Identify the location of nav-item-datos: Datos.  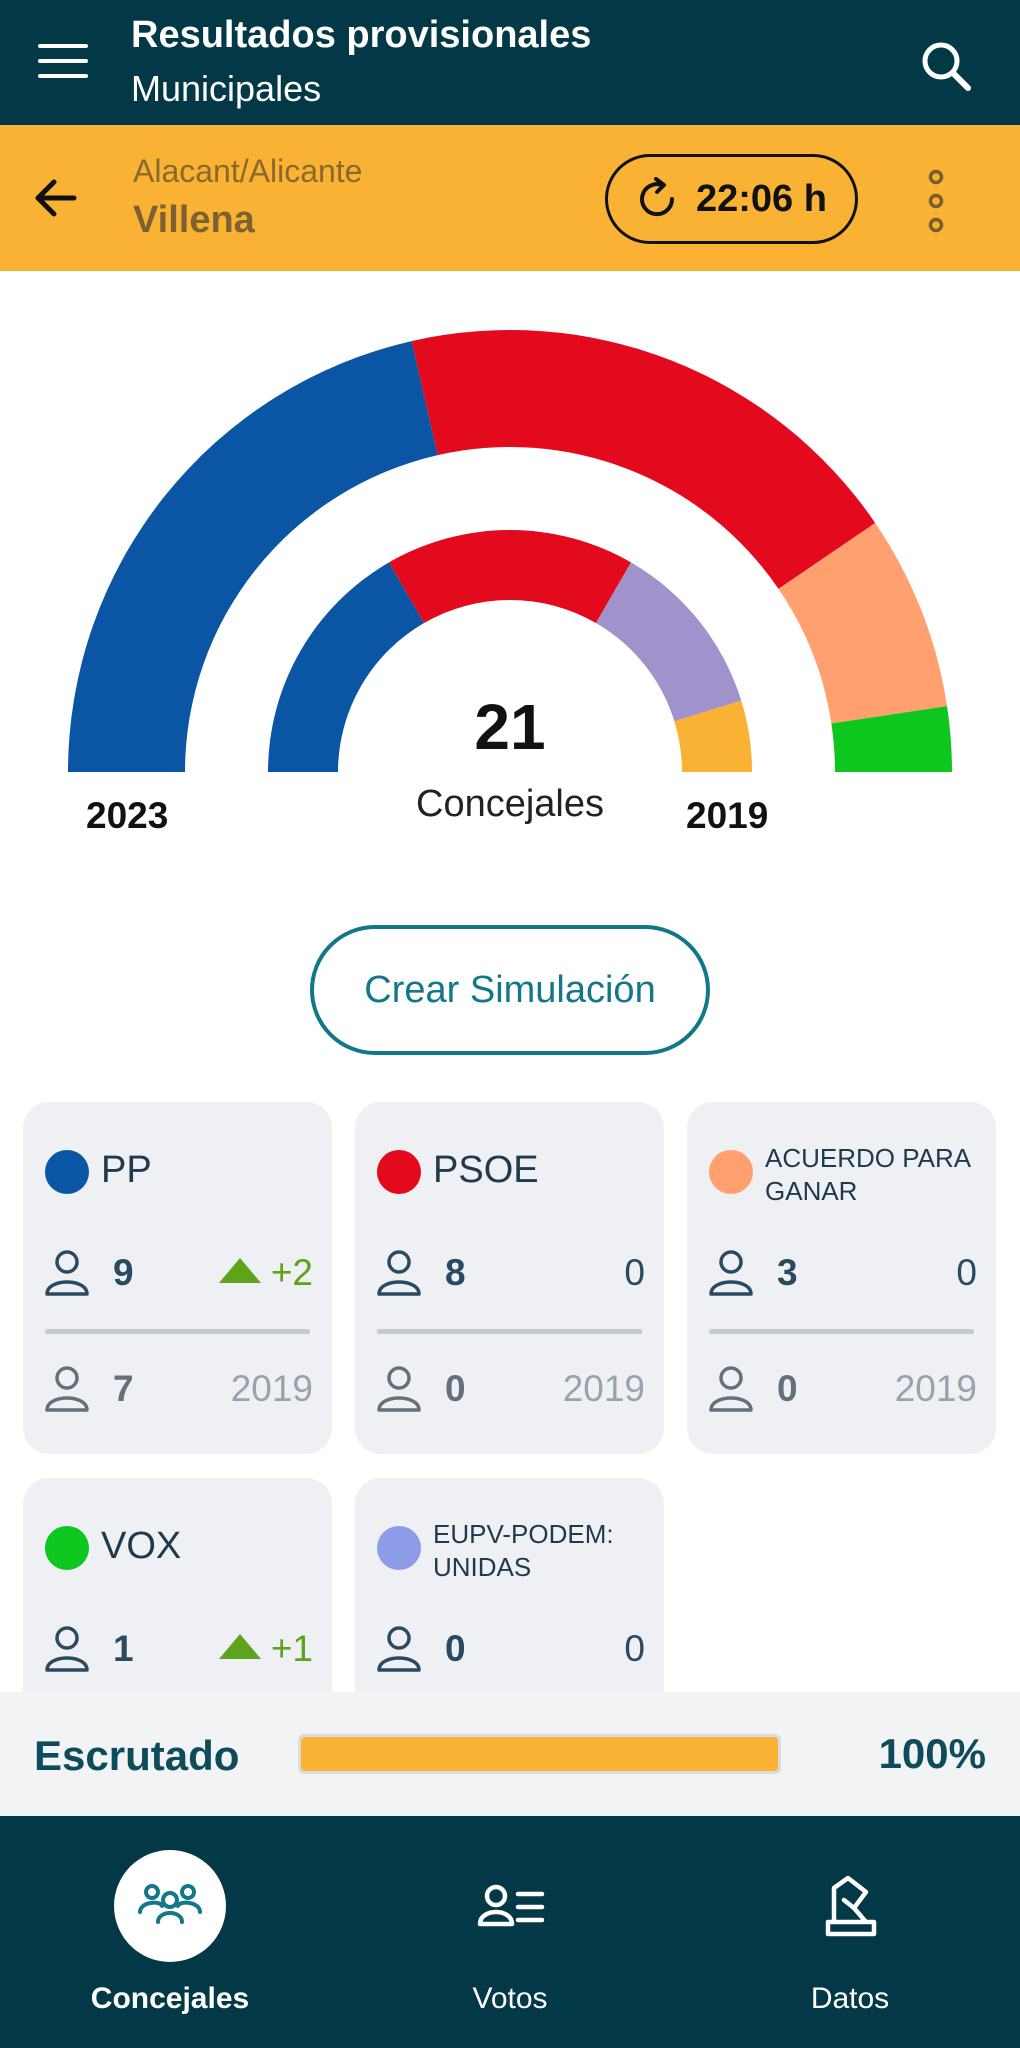
(850, 1932).